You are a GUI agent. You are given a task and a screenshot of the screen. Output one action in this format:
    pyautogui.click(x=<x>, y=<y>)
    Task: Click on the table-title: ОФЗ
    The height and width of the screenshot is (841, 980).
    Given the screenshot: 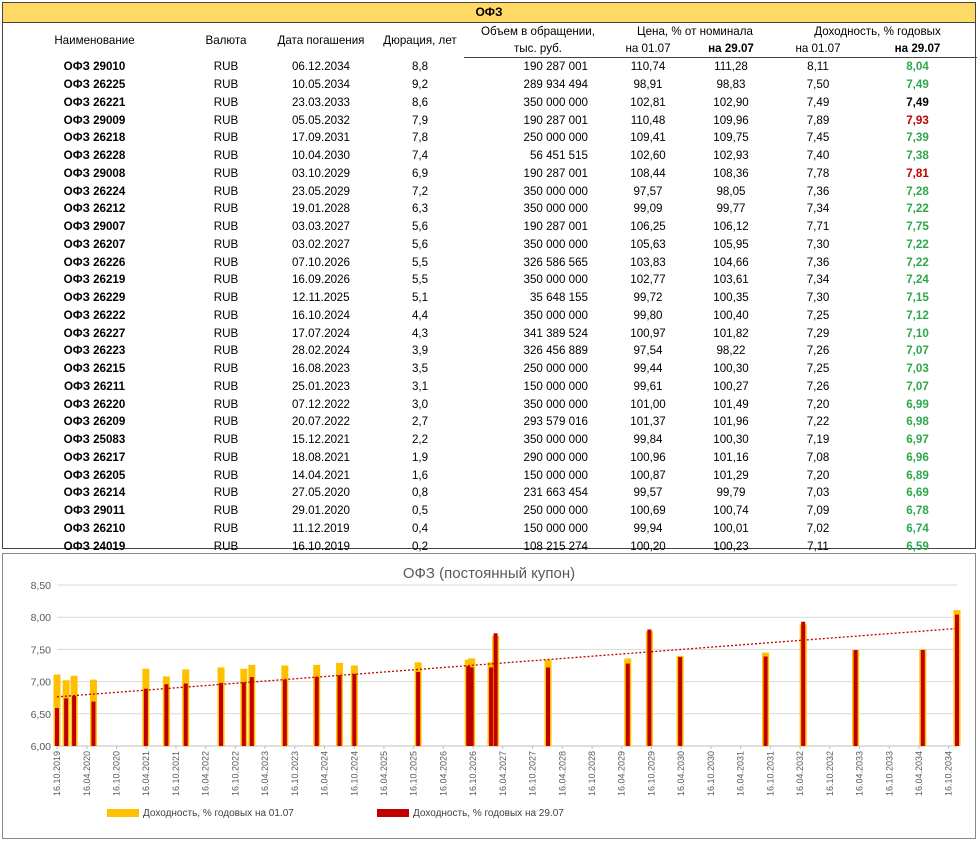 What is the action you would take?
    pyautogui.click(x=489, y=13)
    